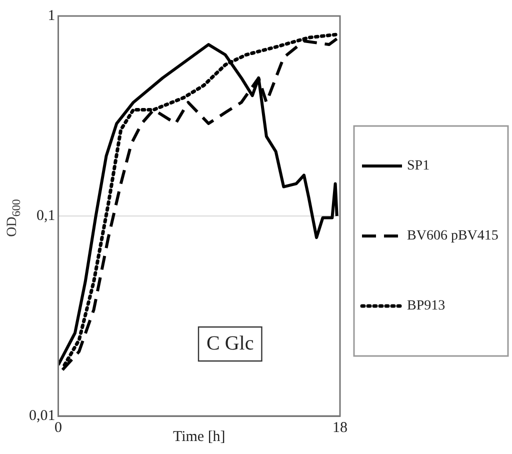 The width and height of the screenshot is (512, 454). I want to click on y-tick-label: 0,1, so click(46, 216).